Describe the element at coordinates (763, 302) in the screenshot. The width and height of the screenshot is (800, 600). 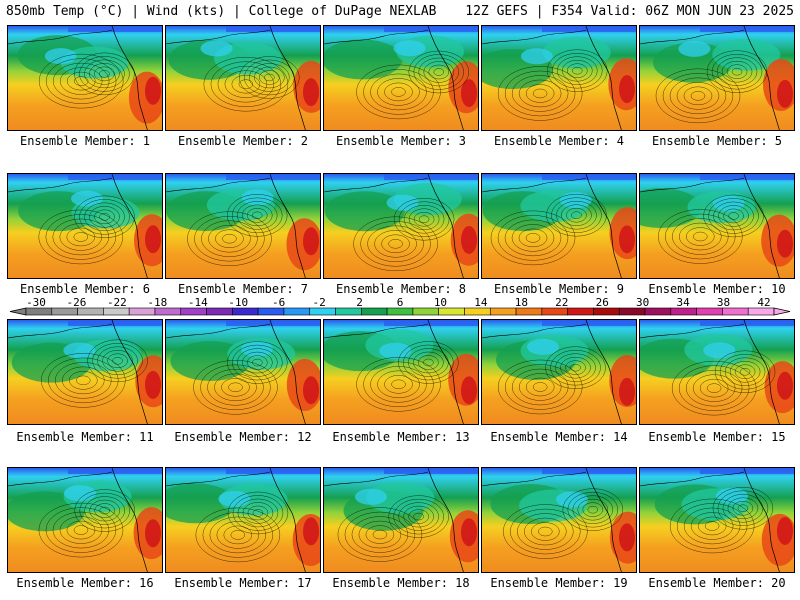
I see `colorbar-tick-label: 42` at that location.